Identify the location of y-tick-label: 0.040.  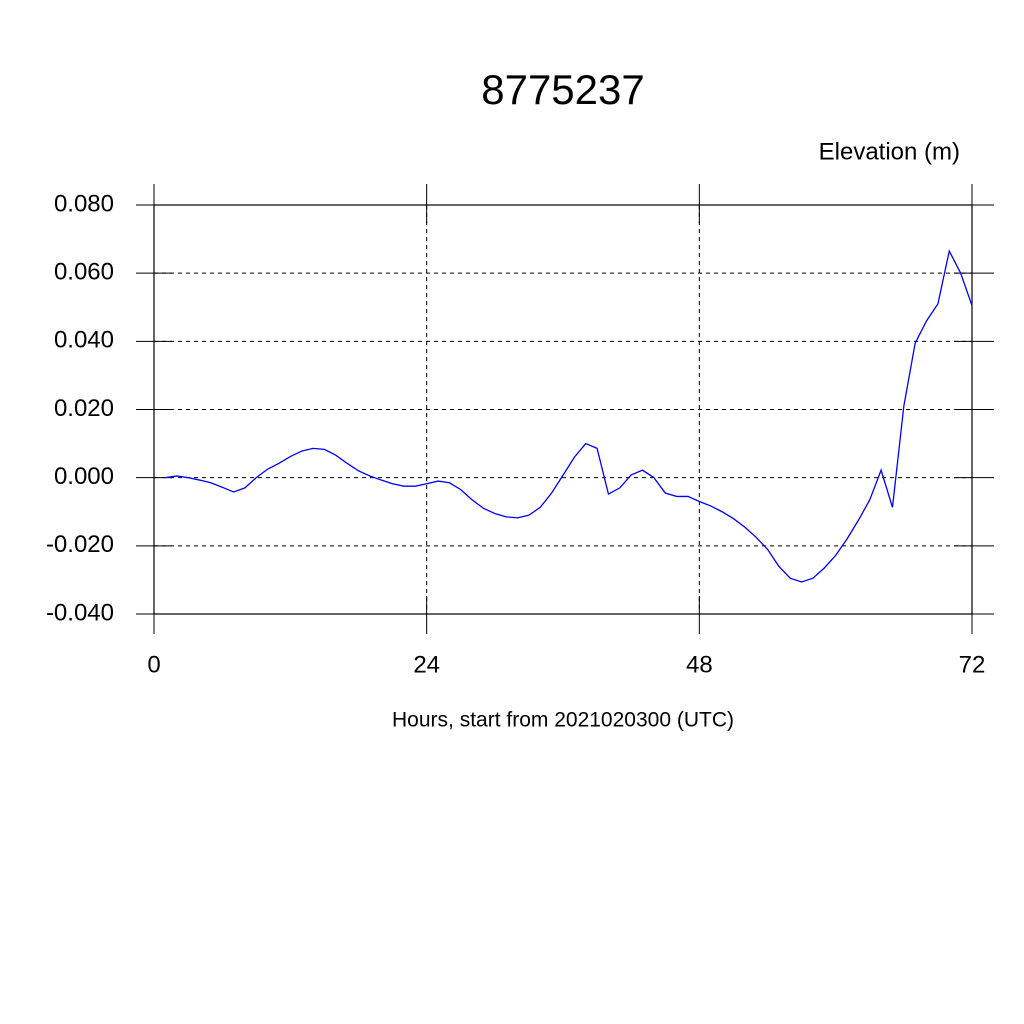
(84, 340).